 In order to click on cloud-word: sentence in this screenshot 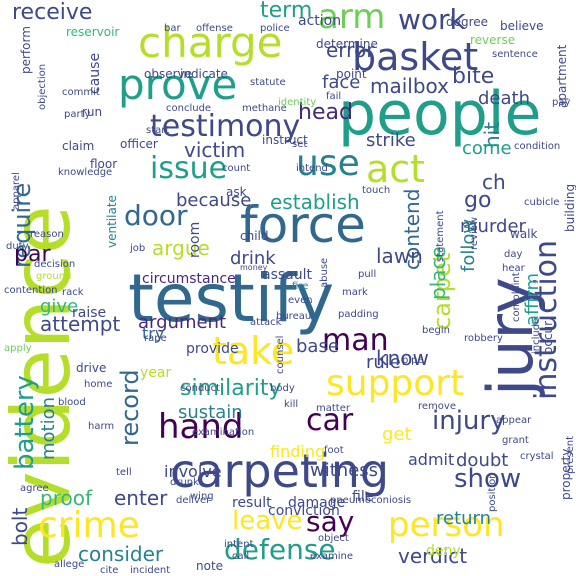, I will do `click(515, 54)`.